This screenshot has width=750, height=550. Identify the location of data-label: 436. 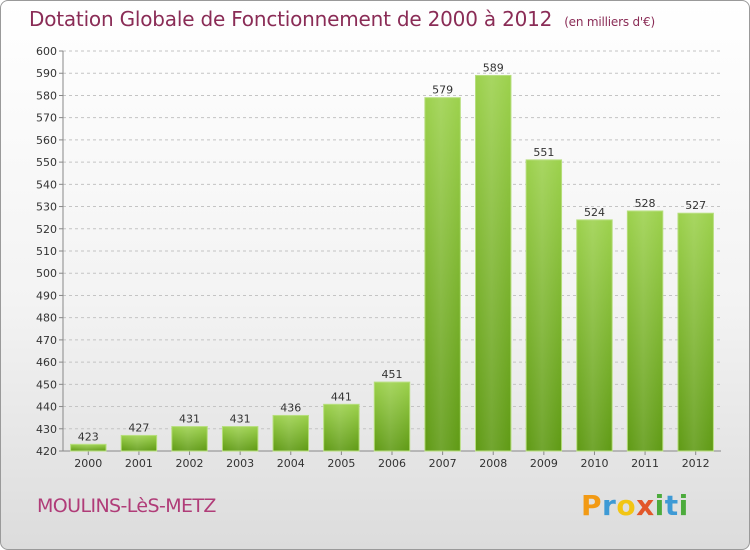
(290, 407).